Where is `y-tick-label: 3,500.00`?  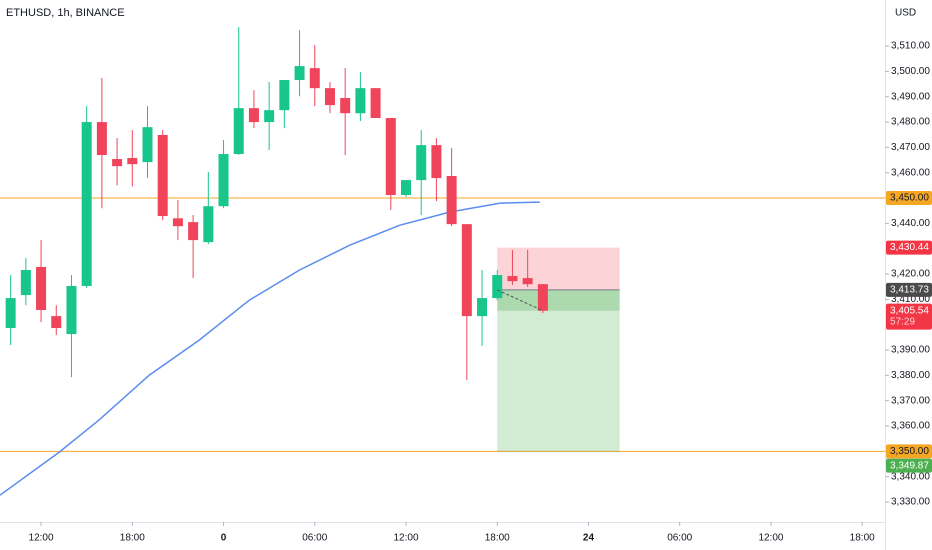
y-tick-label: 3,500.00 is located at coordinates (910, 71).